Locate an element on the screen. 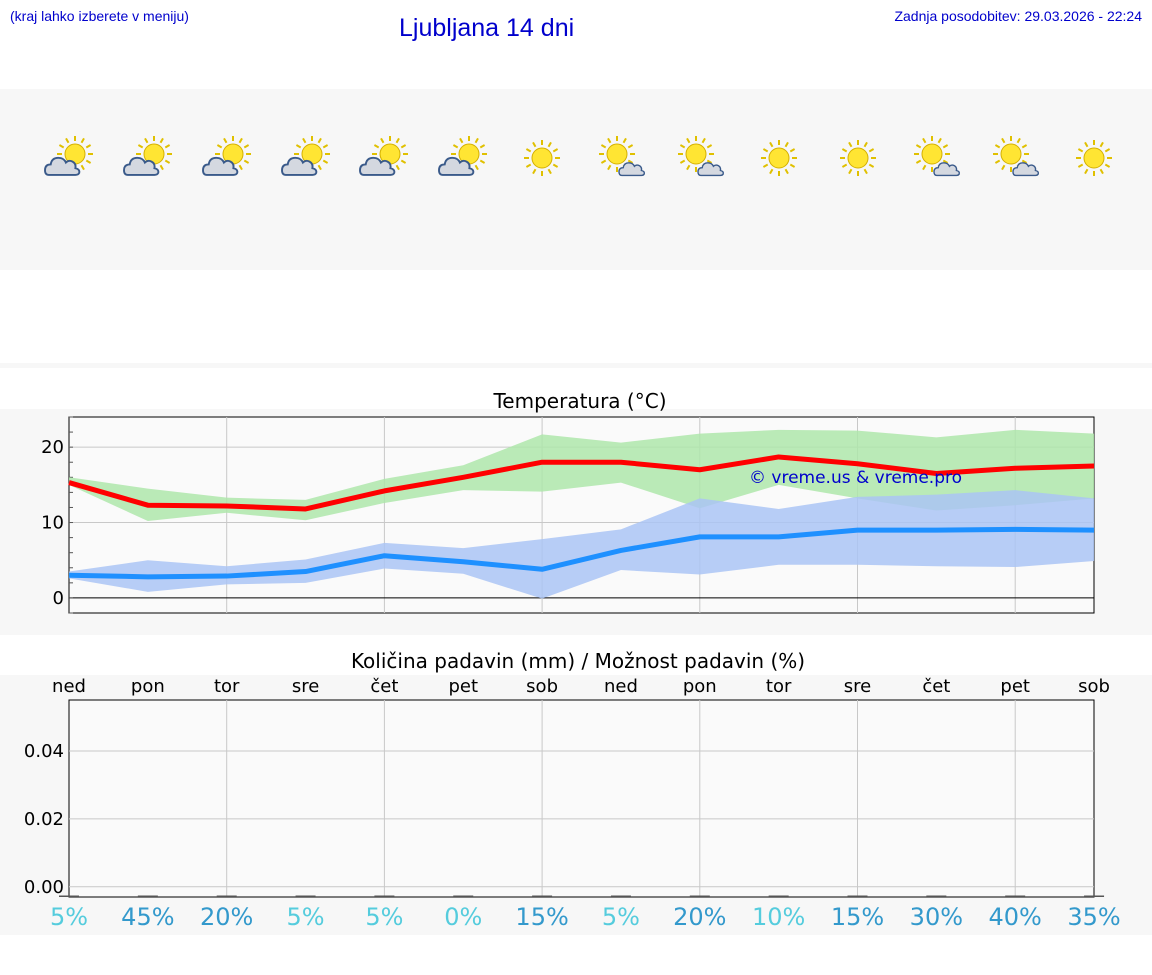 This screenshot has height=975, width=1152. min-temp-line is located at coordinates (581, 553).